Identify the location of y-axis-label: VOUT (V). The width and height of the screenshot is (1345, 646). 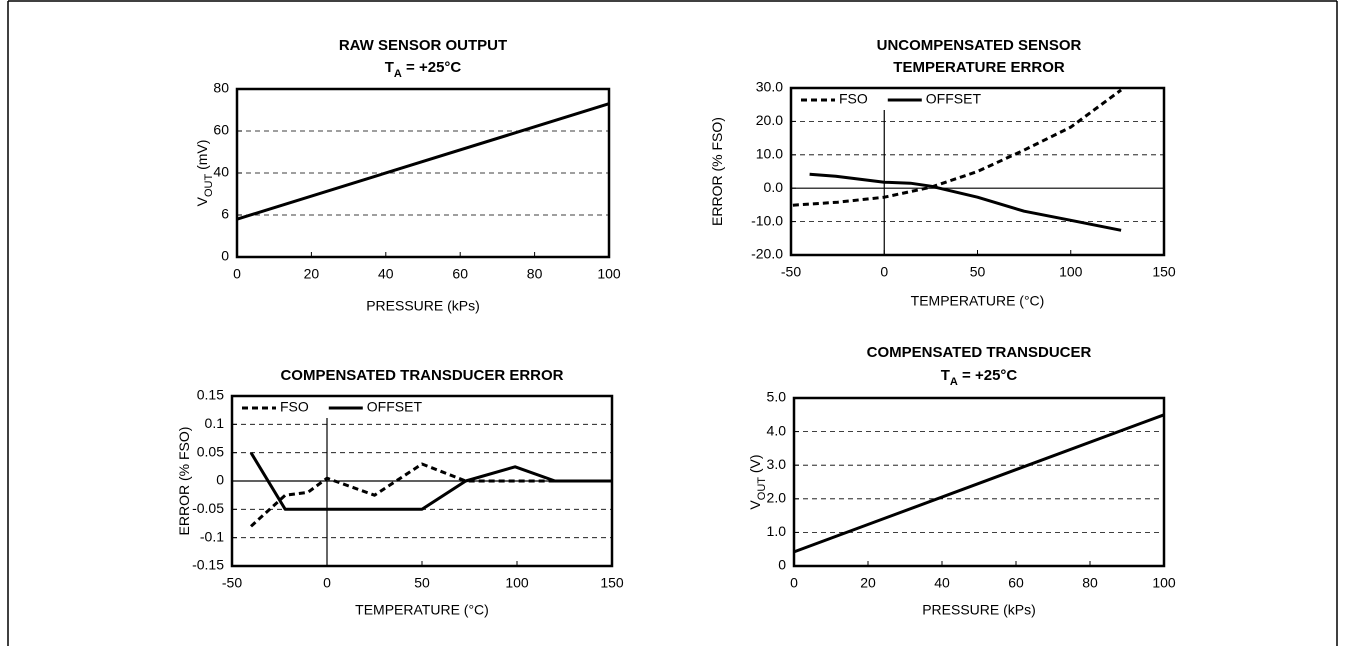
(757, 481).